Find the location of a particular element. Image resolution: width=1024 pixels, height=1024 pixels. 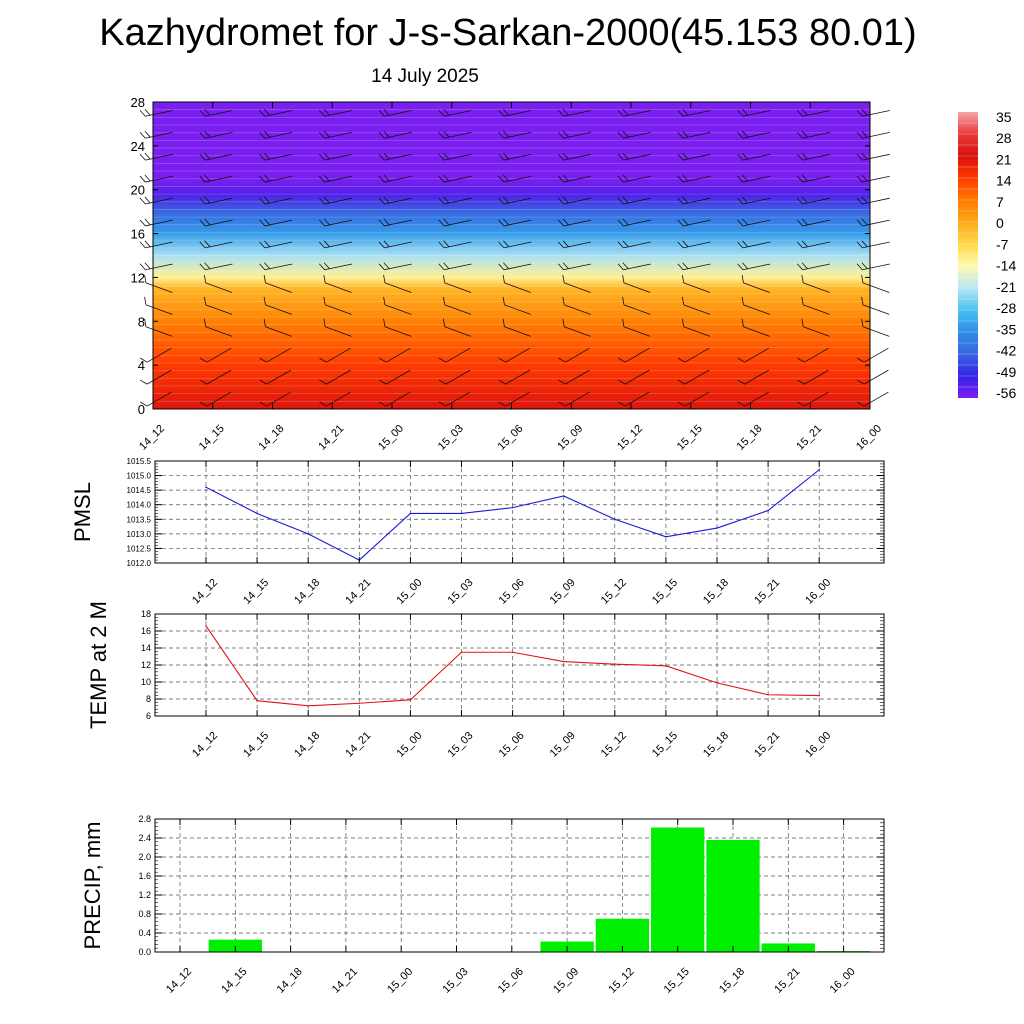

colorbar-label: -56 is located at coordinates (1006, 393).